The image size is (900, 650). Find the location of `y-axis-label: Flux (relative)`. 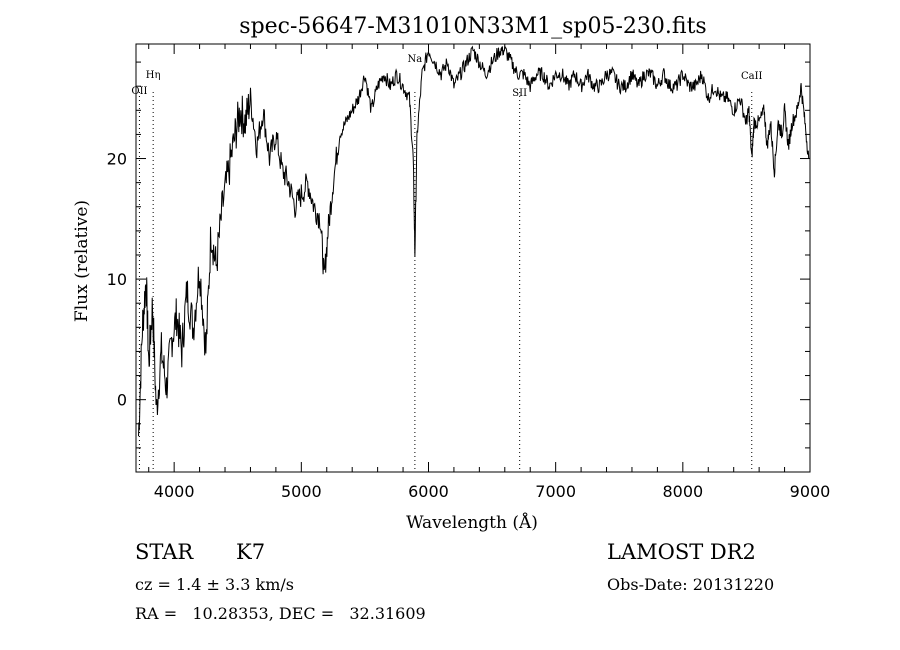

y-axis-label: Flux (relative) is located at coordinates (82, 261).